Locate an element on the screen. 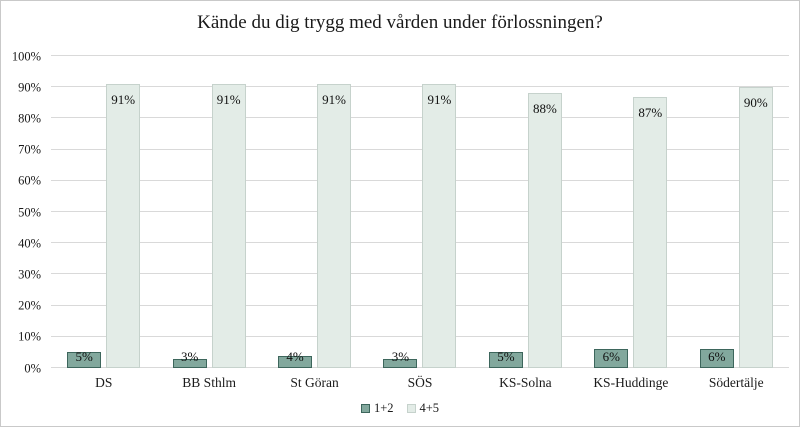  y-axis-tick-label: 50% is located at coordinates (29, 211).